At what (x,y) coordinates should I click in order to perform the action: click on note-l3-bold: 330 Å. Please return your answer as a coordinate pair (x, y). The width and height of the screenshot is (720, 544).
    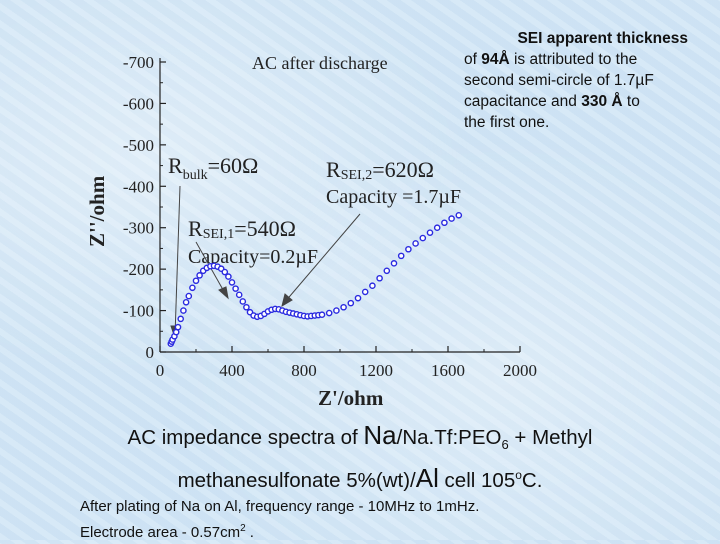
    Looking at the image, I should click on (602, 101).